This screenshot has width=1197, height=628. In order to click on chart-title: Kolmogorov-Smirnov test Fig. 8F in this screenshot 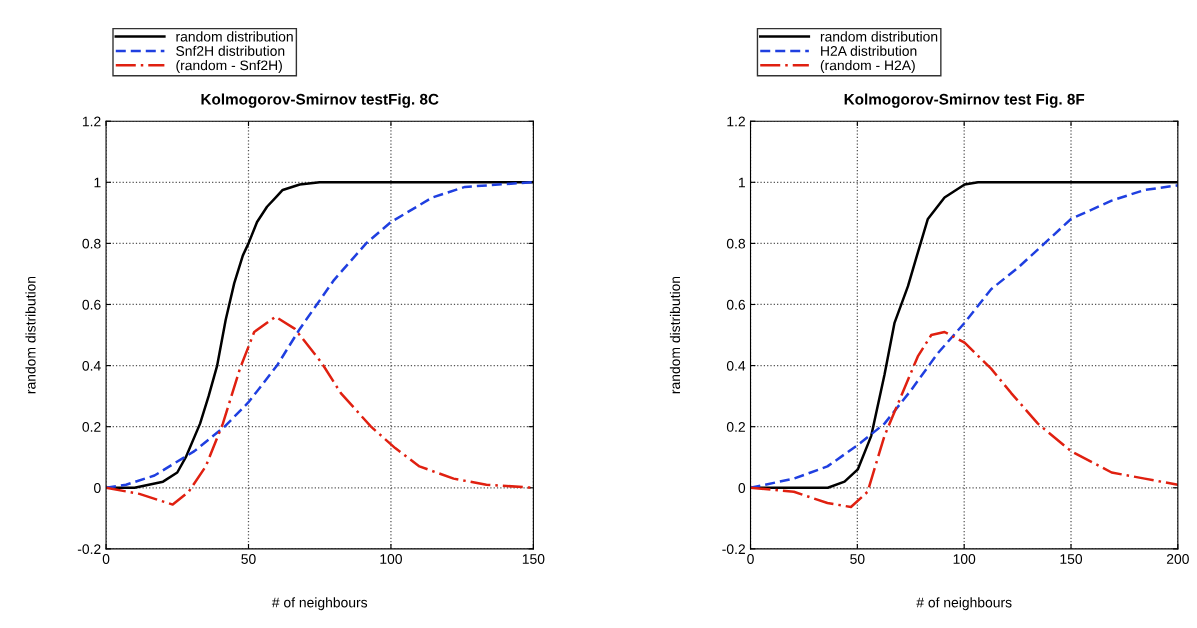, I will do `click(964, 100)`.